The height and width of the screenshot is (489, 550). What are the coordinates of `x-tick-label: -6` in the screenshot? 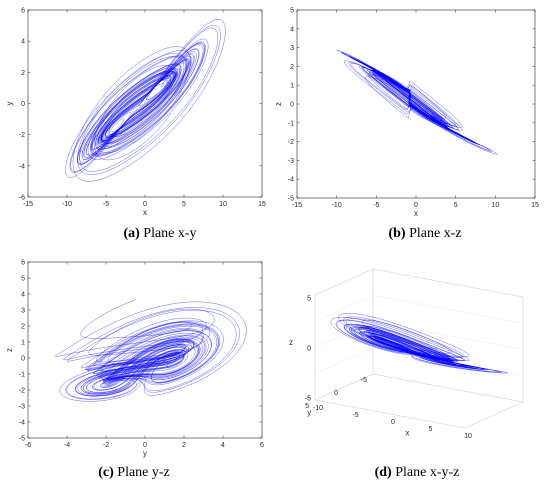 It's located at (28, 445).